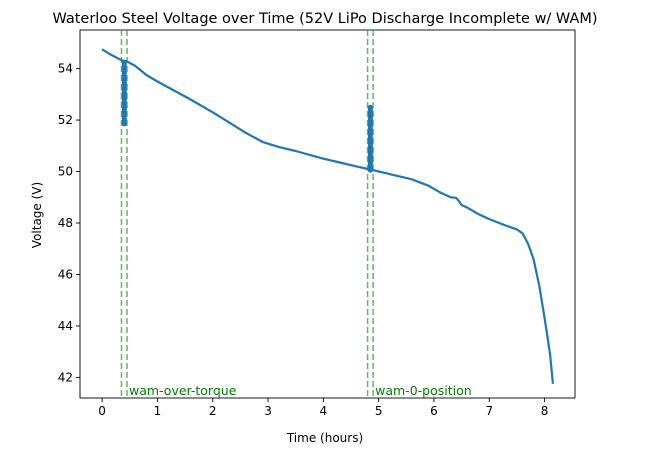 The height and width of the screenshot is (458, 651). Describe the element at coordinates (324, 438) in the screenshot. I see `x-axis-label: Time (hours)` at that location.